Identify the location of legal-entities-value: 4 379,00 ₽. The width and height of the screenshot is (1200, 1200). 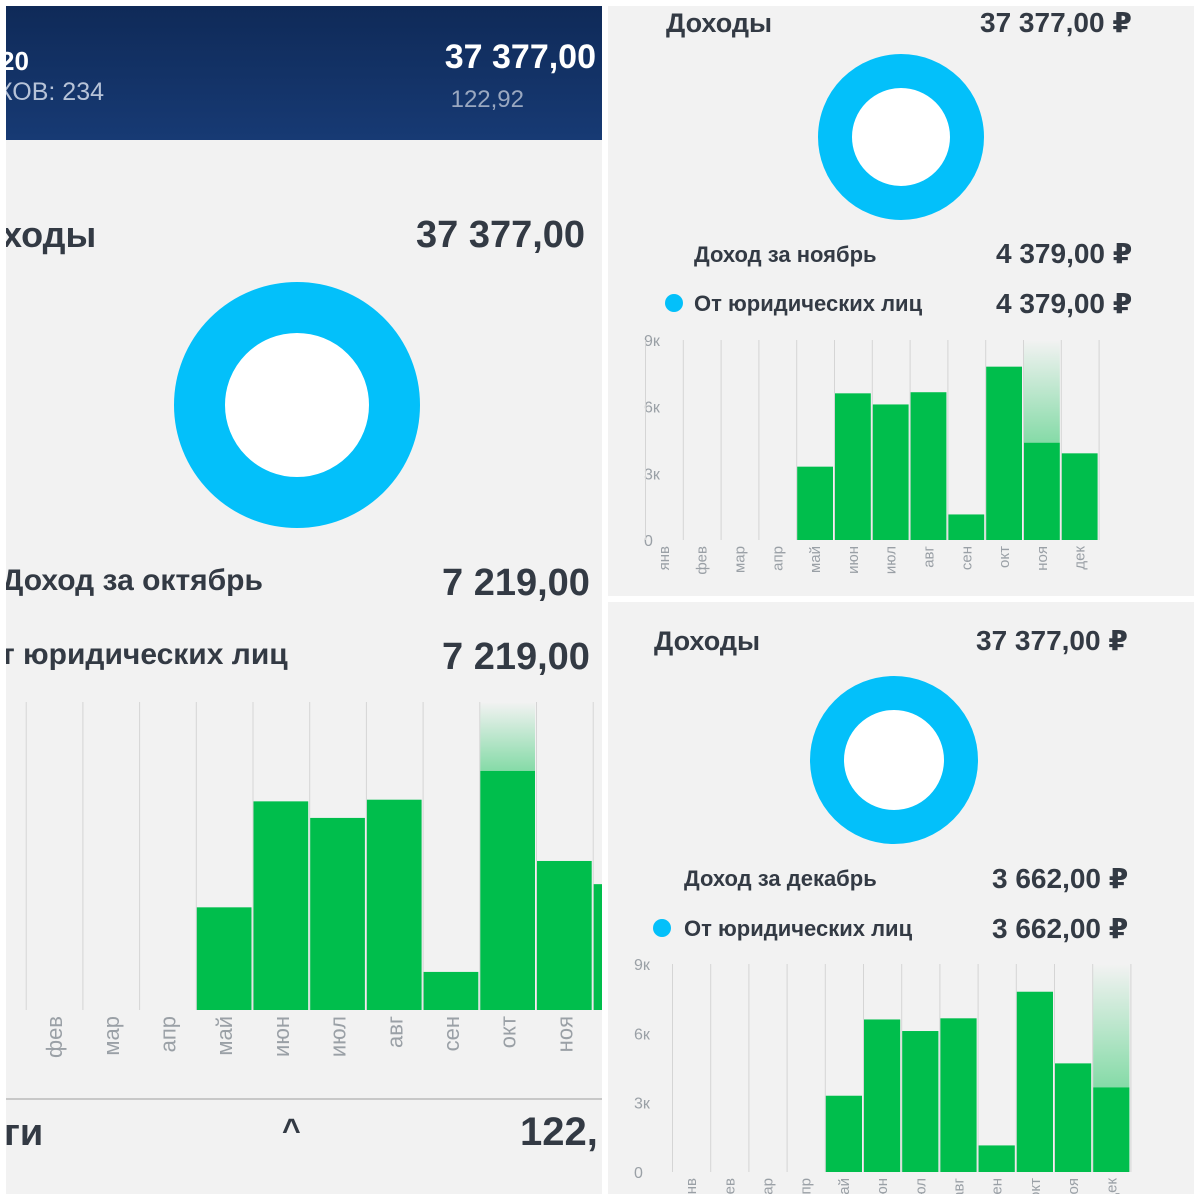
(1064, 303).